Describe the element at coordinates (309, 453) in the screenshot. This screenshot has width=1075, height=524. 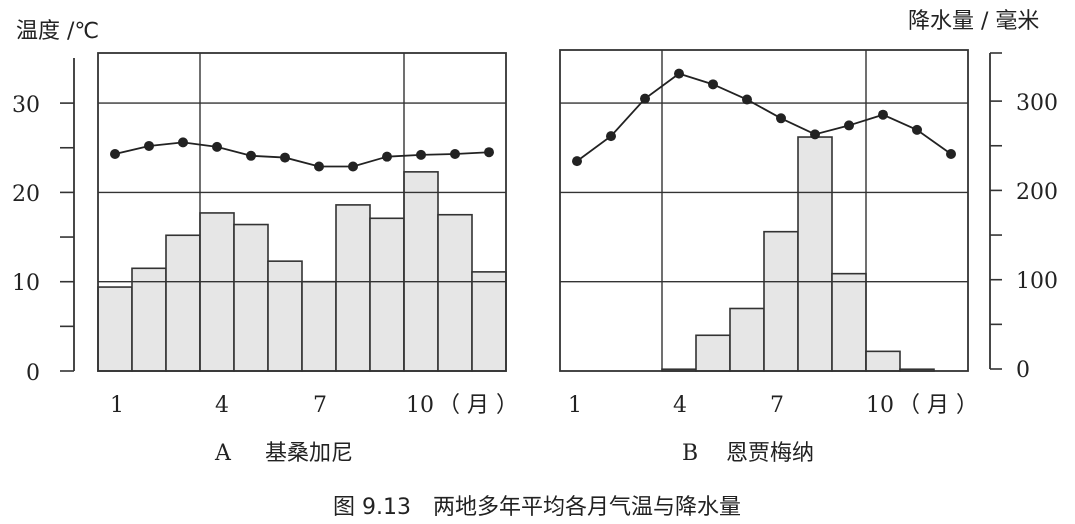
I see `panel-title-a: 基桑加尼` at that location.